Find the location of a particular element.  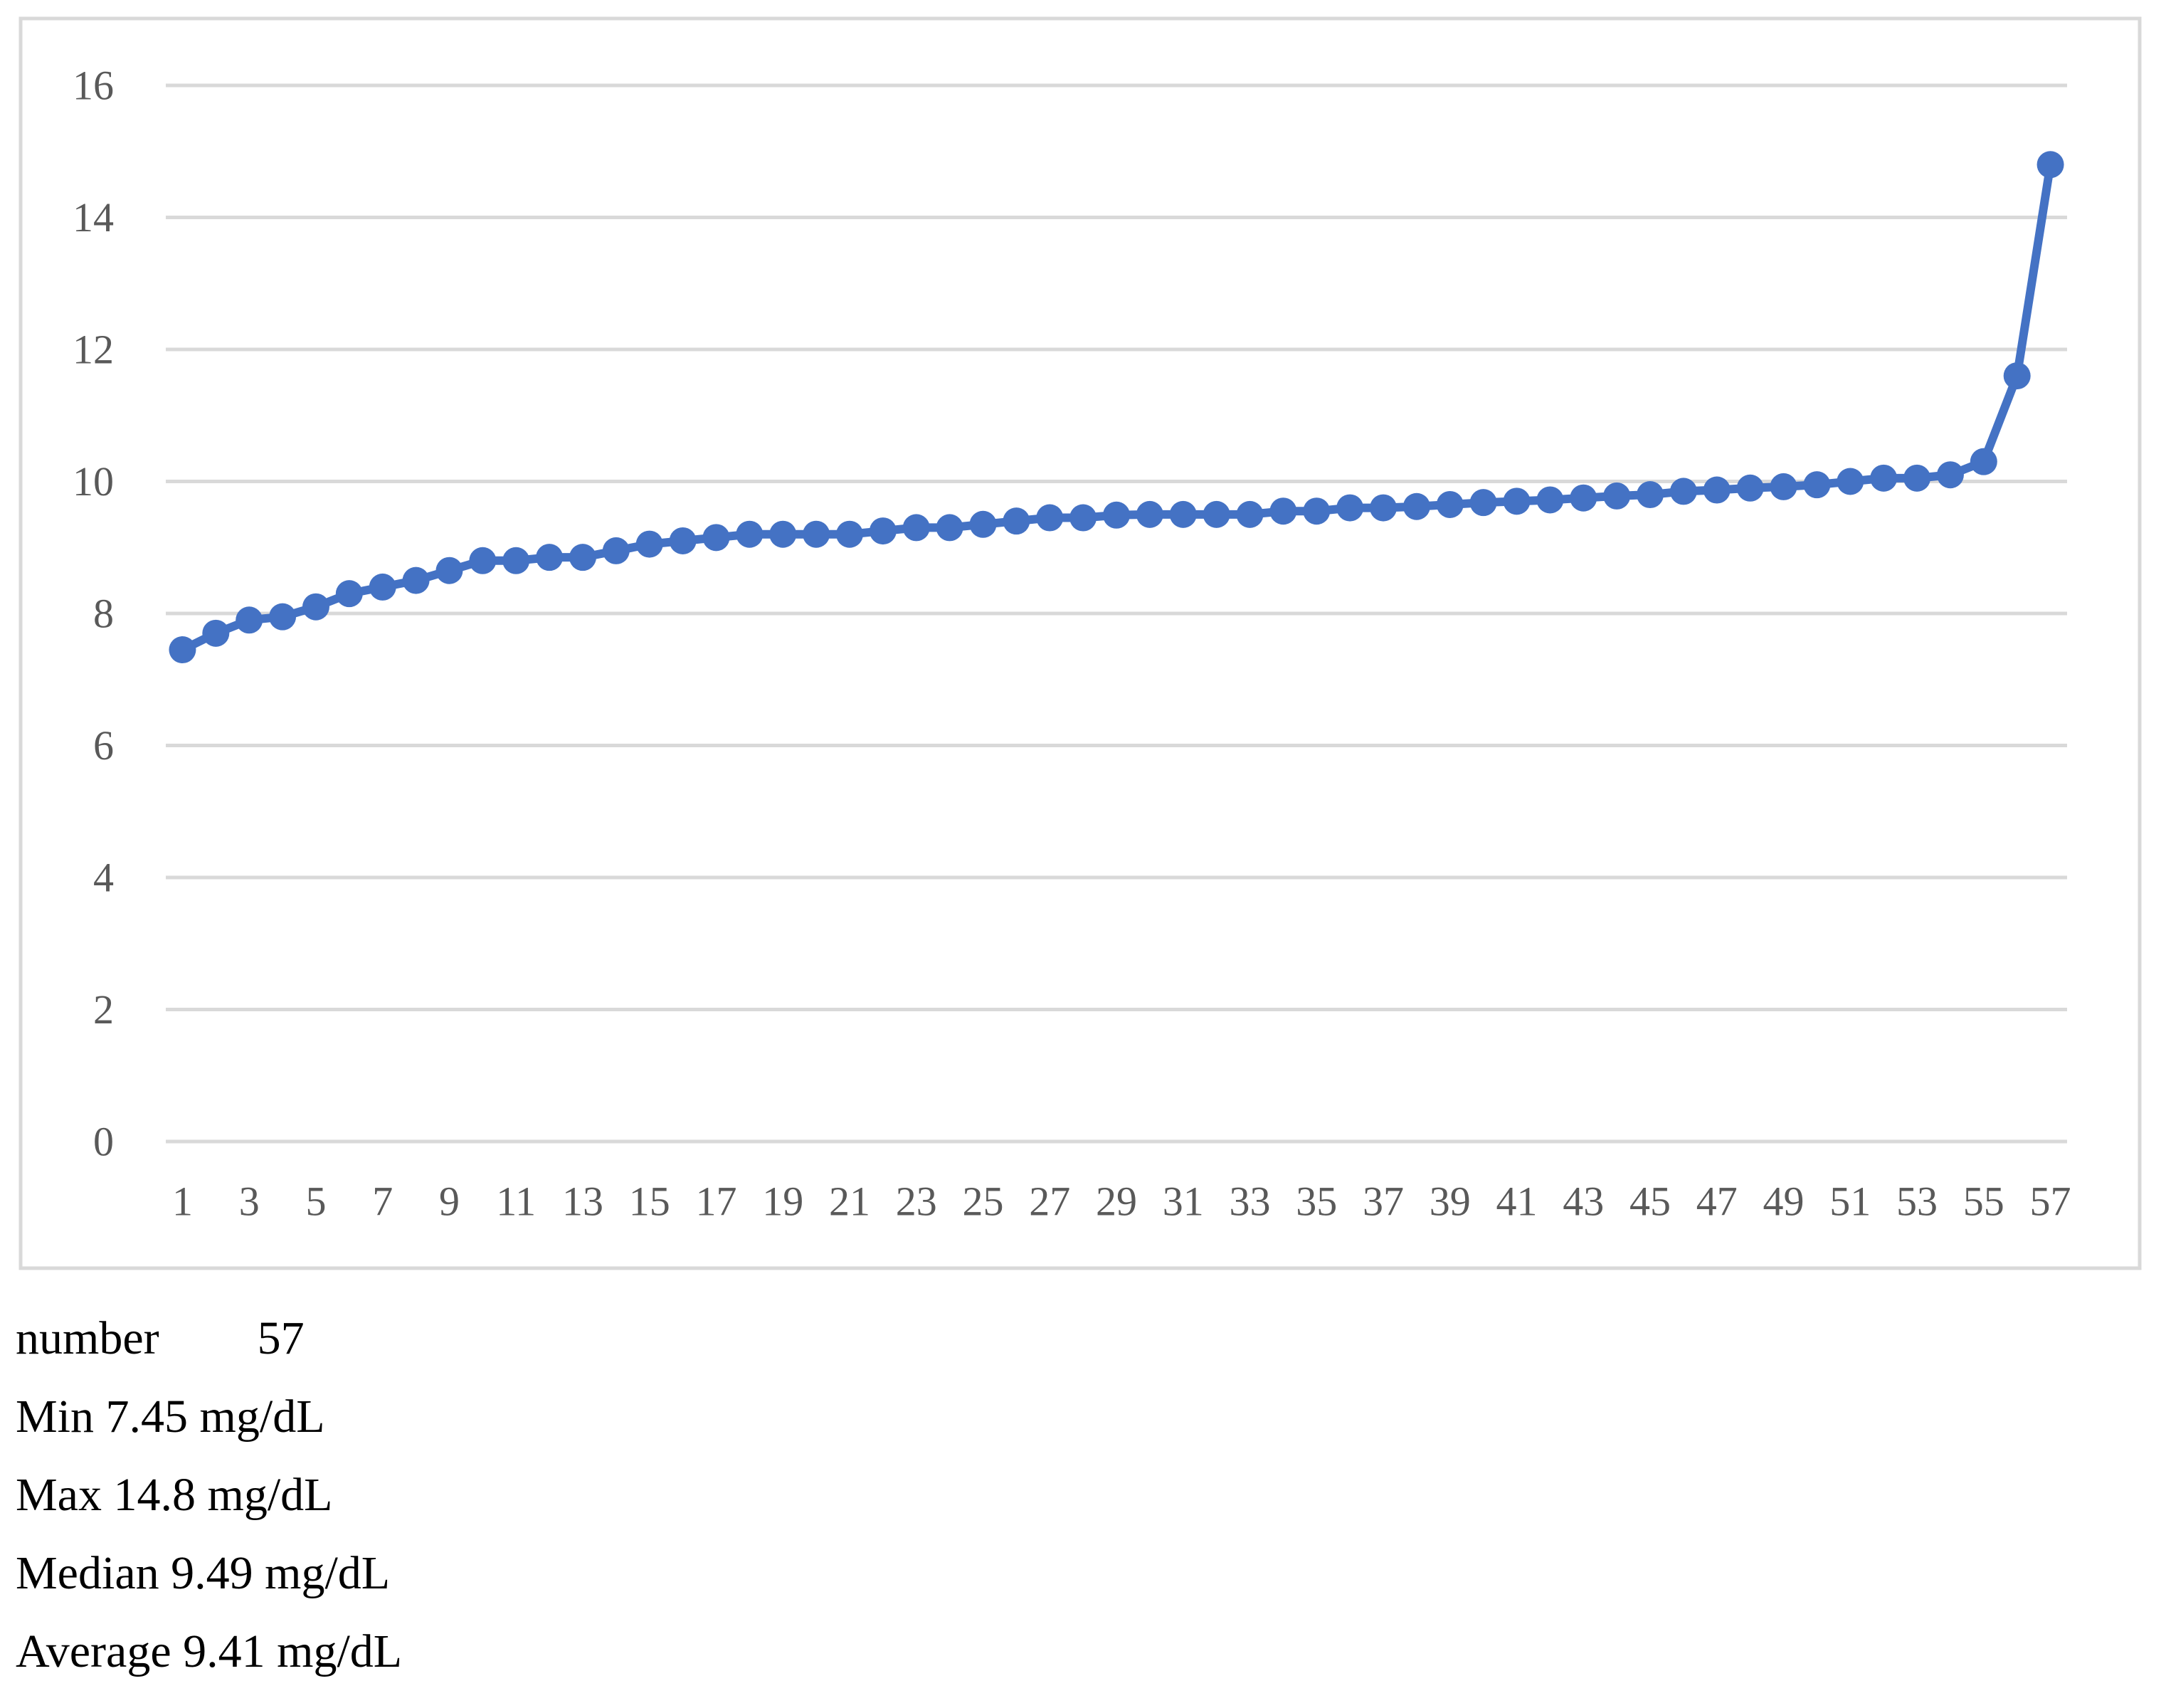

x-tick-label-35: 35 is located at coordinates (1316, 1202).